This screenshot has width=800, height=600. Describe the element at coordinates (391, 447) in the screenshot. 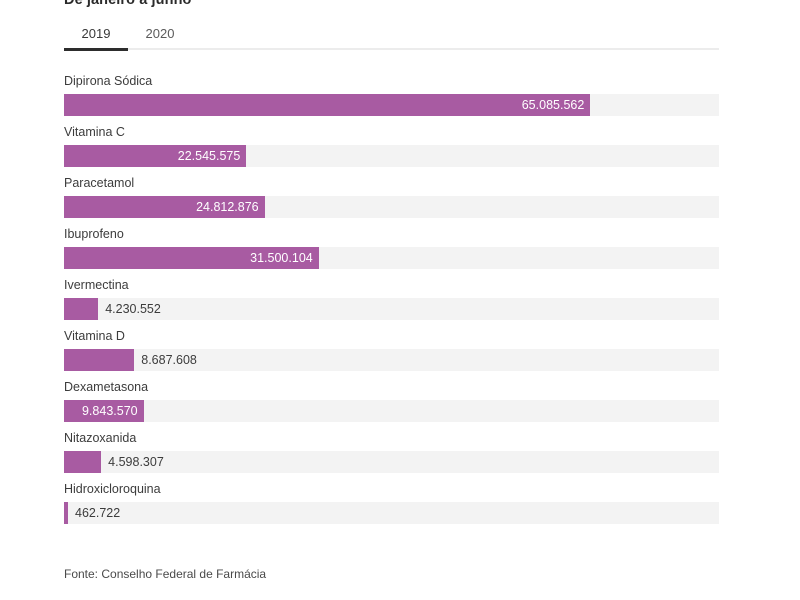

I see `bar-row: Nitazoxanida 4.598.307` at that location.